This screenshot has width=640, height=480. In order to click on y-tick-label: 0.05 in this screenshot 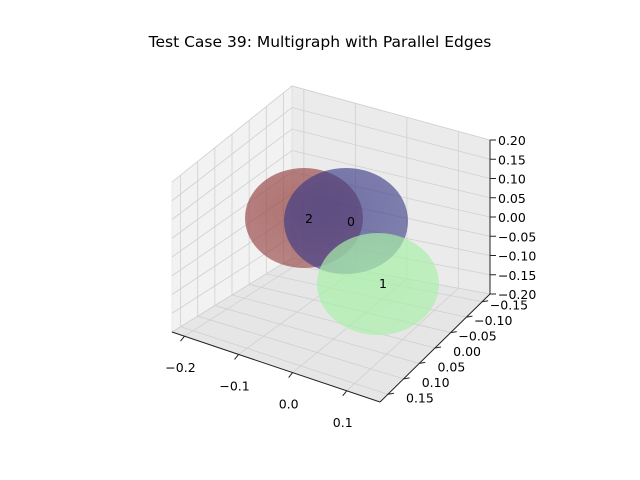, I will do `click(451, 366)`.